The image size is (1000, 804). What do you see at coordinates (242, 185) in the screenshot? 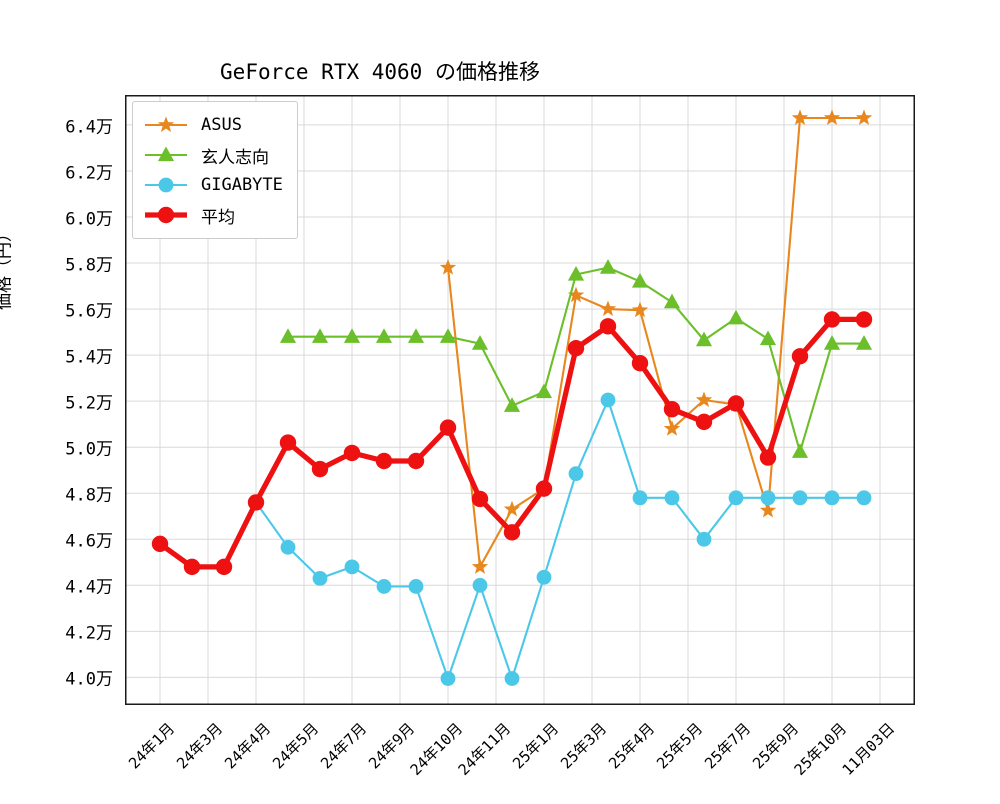
I see `legend-label: GIGABYTE` at bounding box center [242, 185].